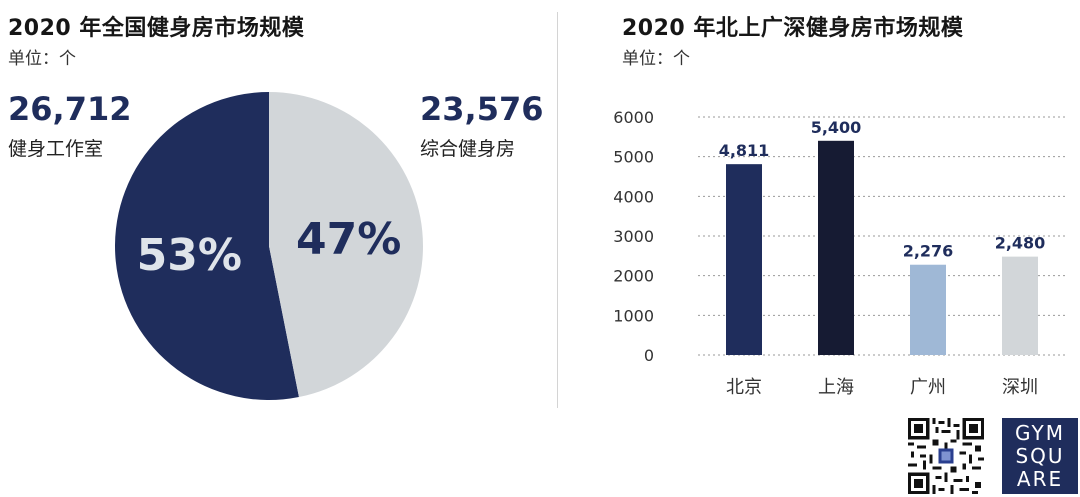 Image resolution: width=1080 pixels, height=497 pixels. I want to click on pie-chart-unit: 单位：个, so click(42, 59).